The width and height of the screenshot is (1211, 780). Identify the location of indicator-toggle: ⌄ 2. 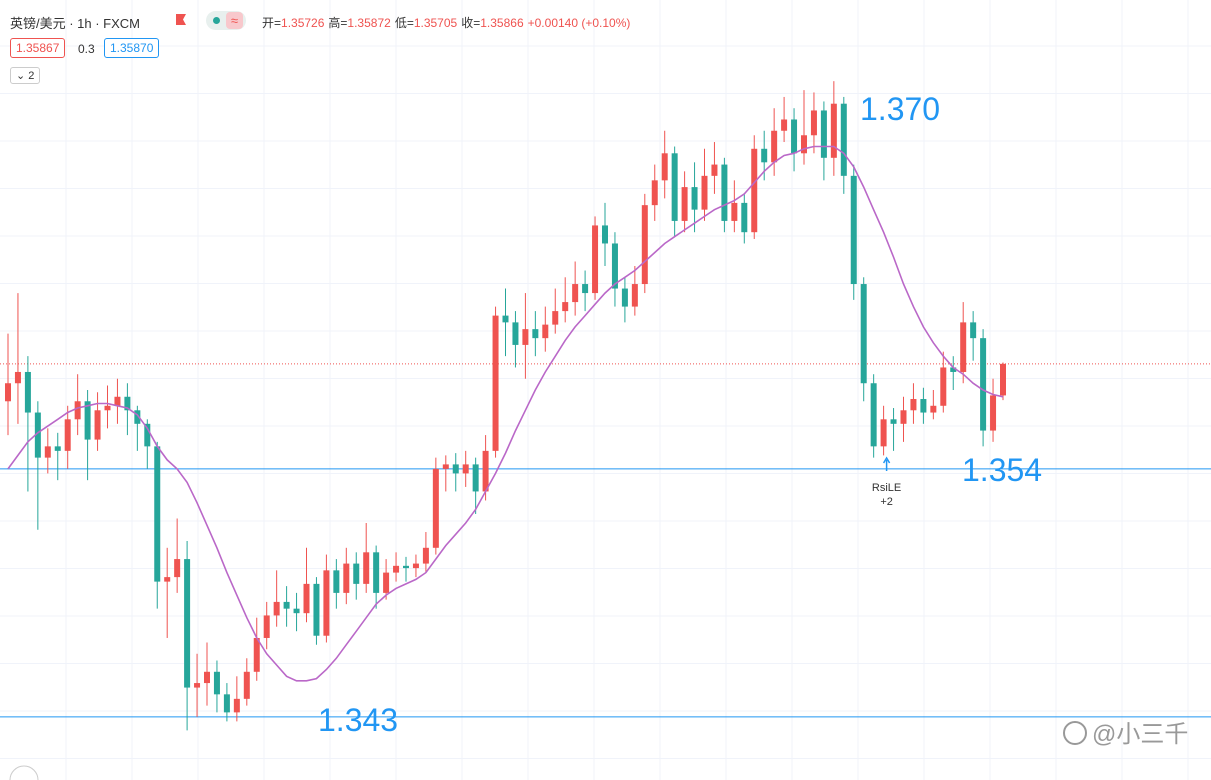
(25, 75).